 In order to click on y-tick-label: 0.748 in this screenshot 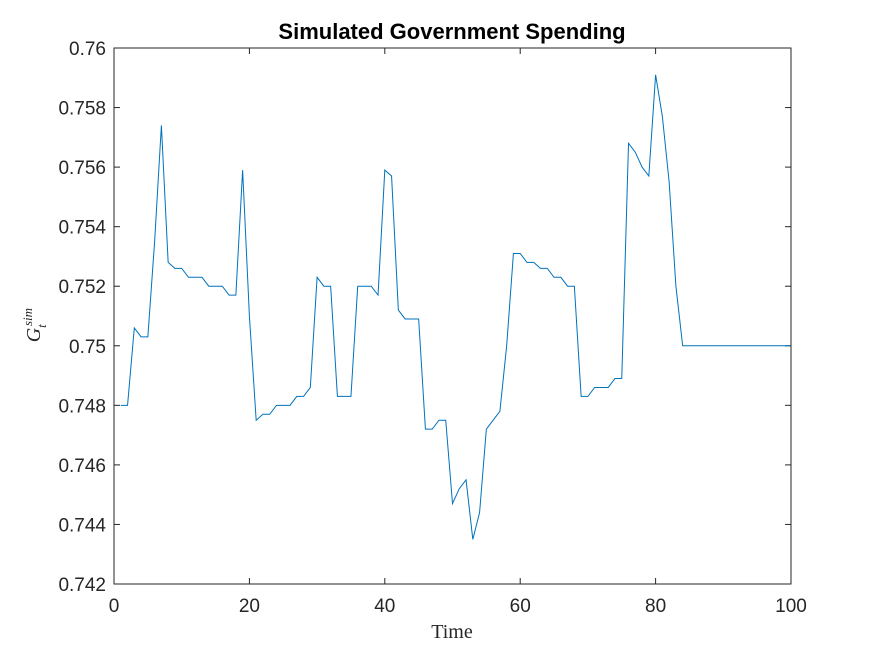, I will do `click(82, 406)`.